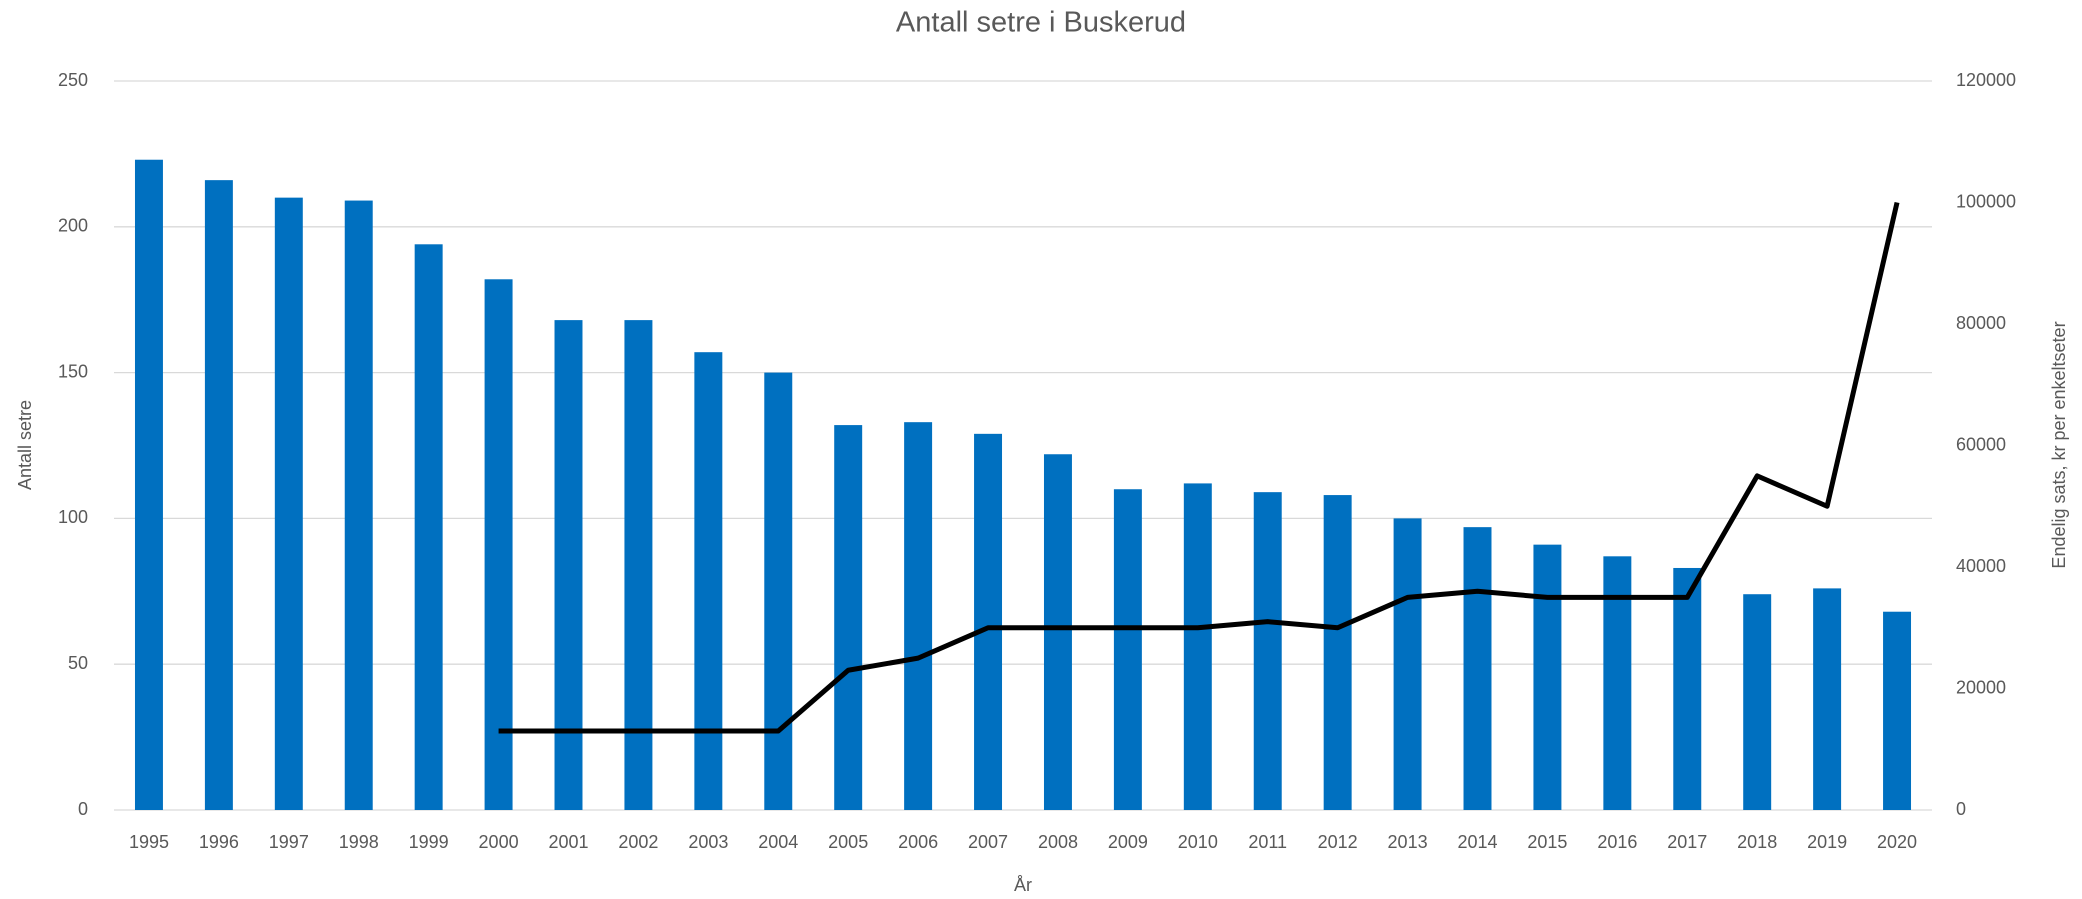 This screenshot has width=2082, height=899. Describe the element at coordinates (1981, 687) in the screenshot. I see `y2-tick-label: 20000` at that location.